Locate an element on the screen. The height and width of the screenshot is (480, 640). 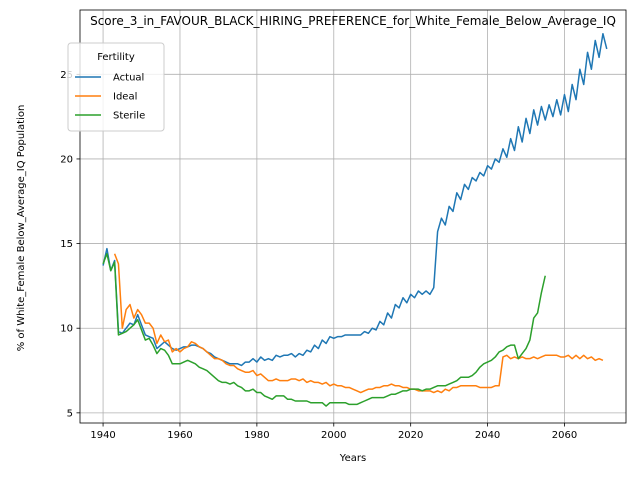
x-tick-label: 2020 is located at coordinates (410, 435).